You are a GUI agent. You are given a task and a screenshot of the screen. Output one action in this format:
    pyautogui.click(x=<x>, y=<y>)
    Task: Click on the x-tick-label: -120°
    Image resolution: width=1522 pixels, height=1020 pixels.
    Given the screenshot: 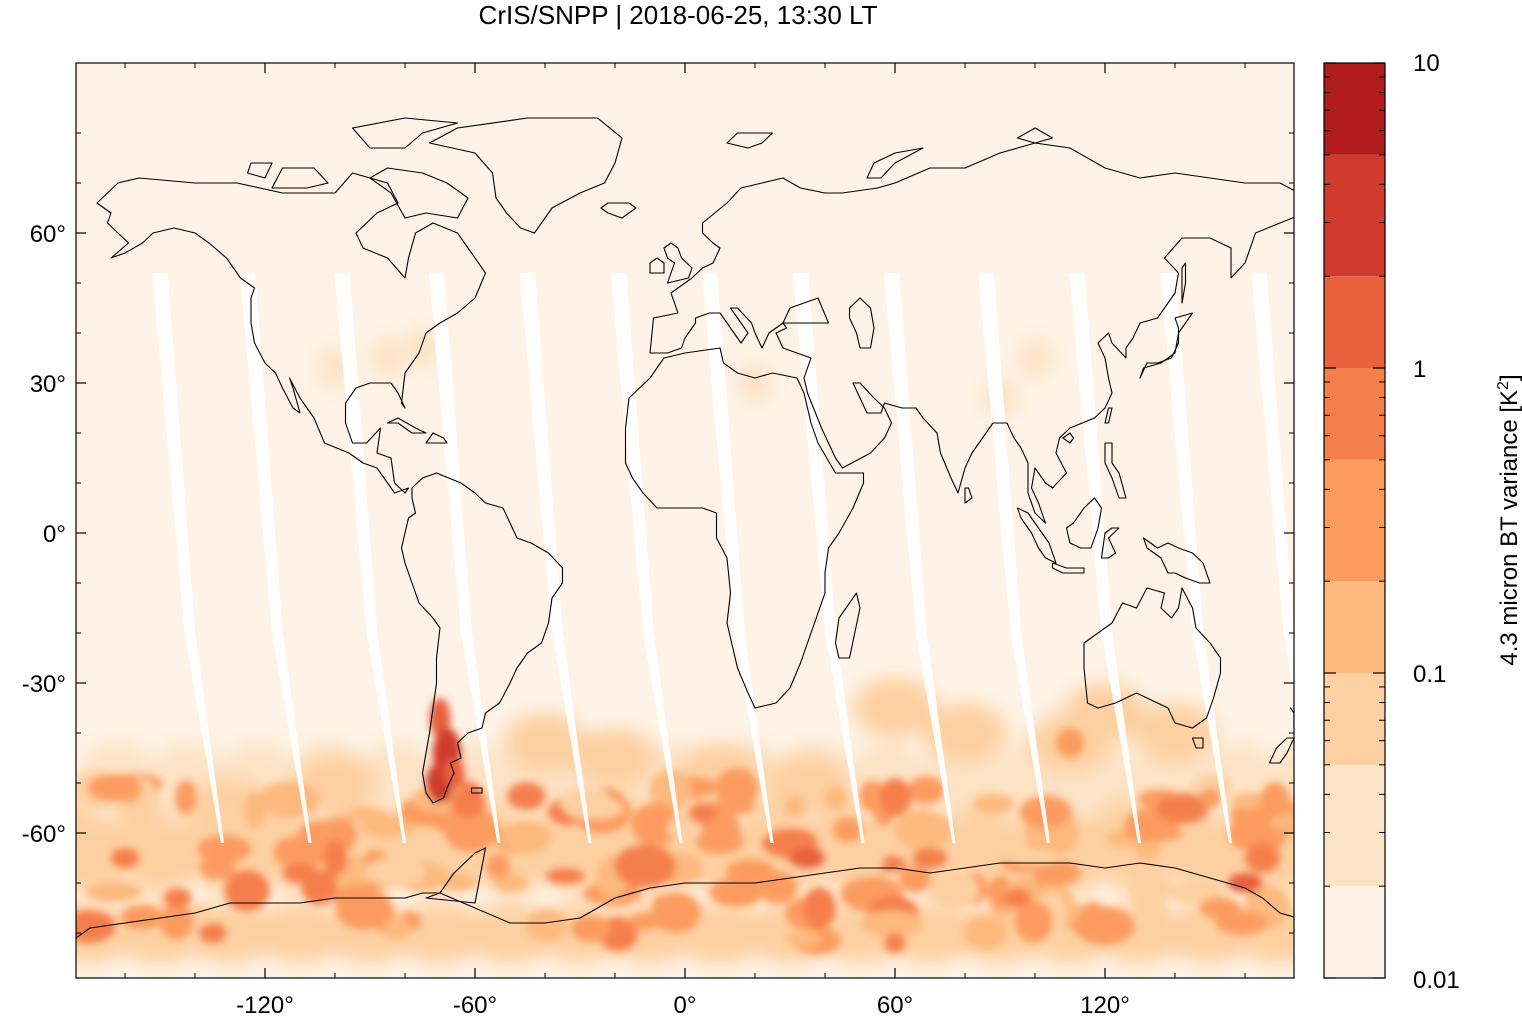 What is the action you would take?
    pyautogui.click(x=265, y=1005)
    